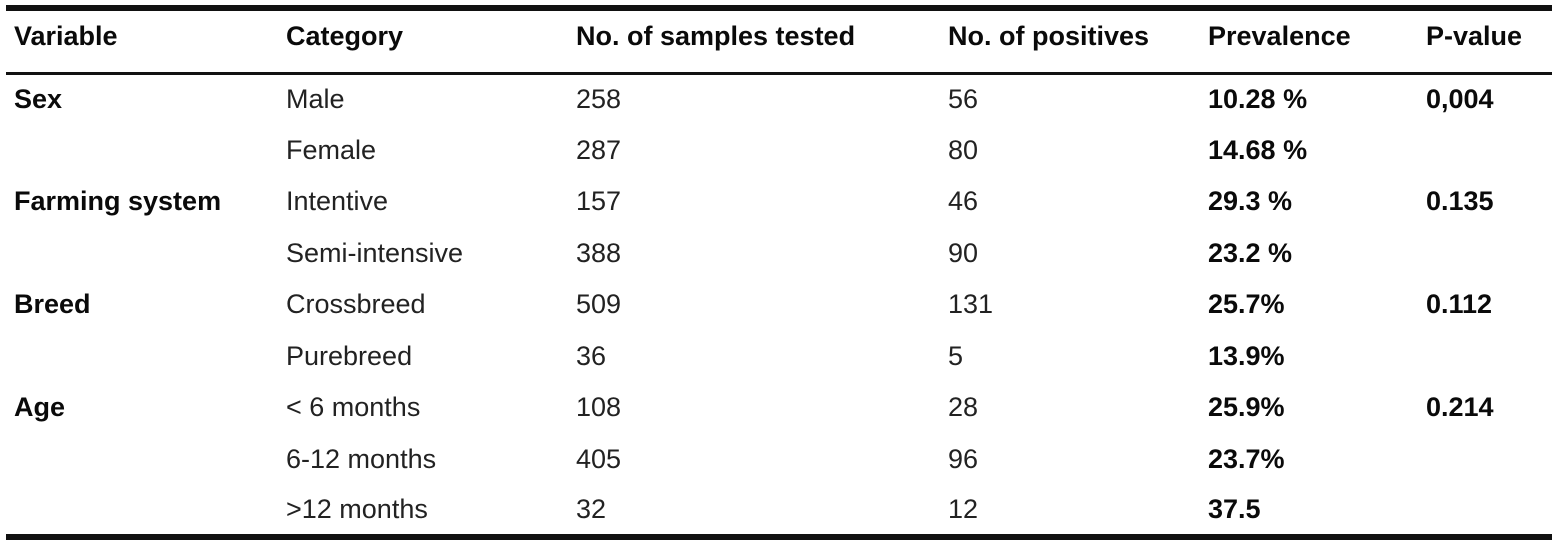 The width and height of the screenshot is (1559, 547). Describe the element at coordinates (599, 304) in the screenshot. I see `cell-samples: 509` at that location.